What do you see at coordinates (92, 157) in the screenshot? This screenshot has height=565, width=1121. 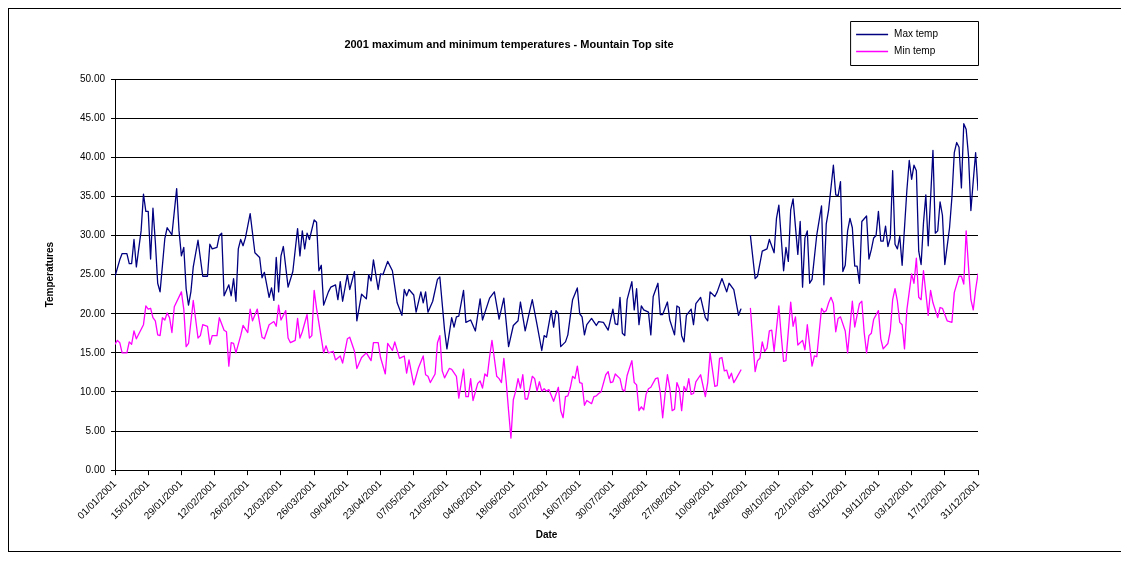 I see `y-tick-label: 40.00` at bounding box center [92, 157].